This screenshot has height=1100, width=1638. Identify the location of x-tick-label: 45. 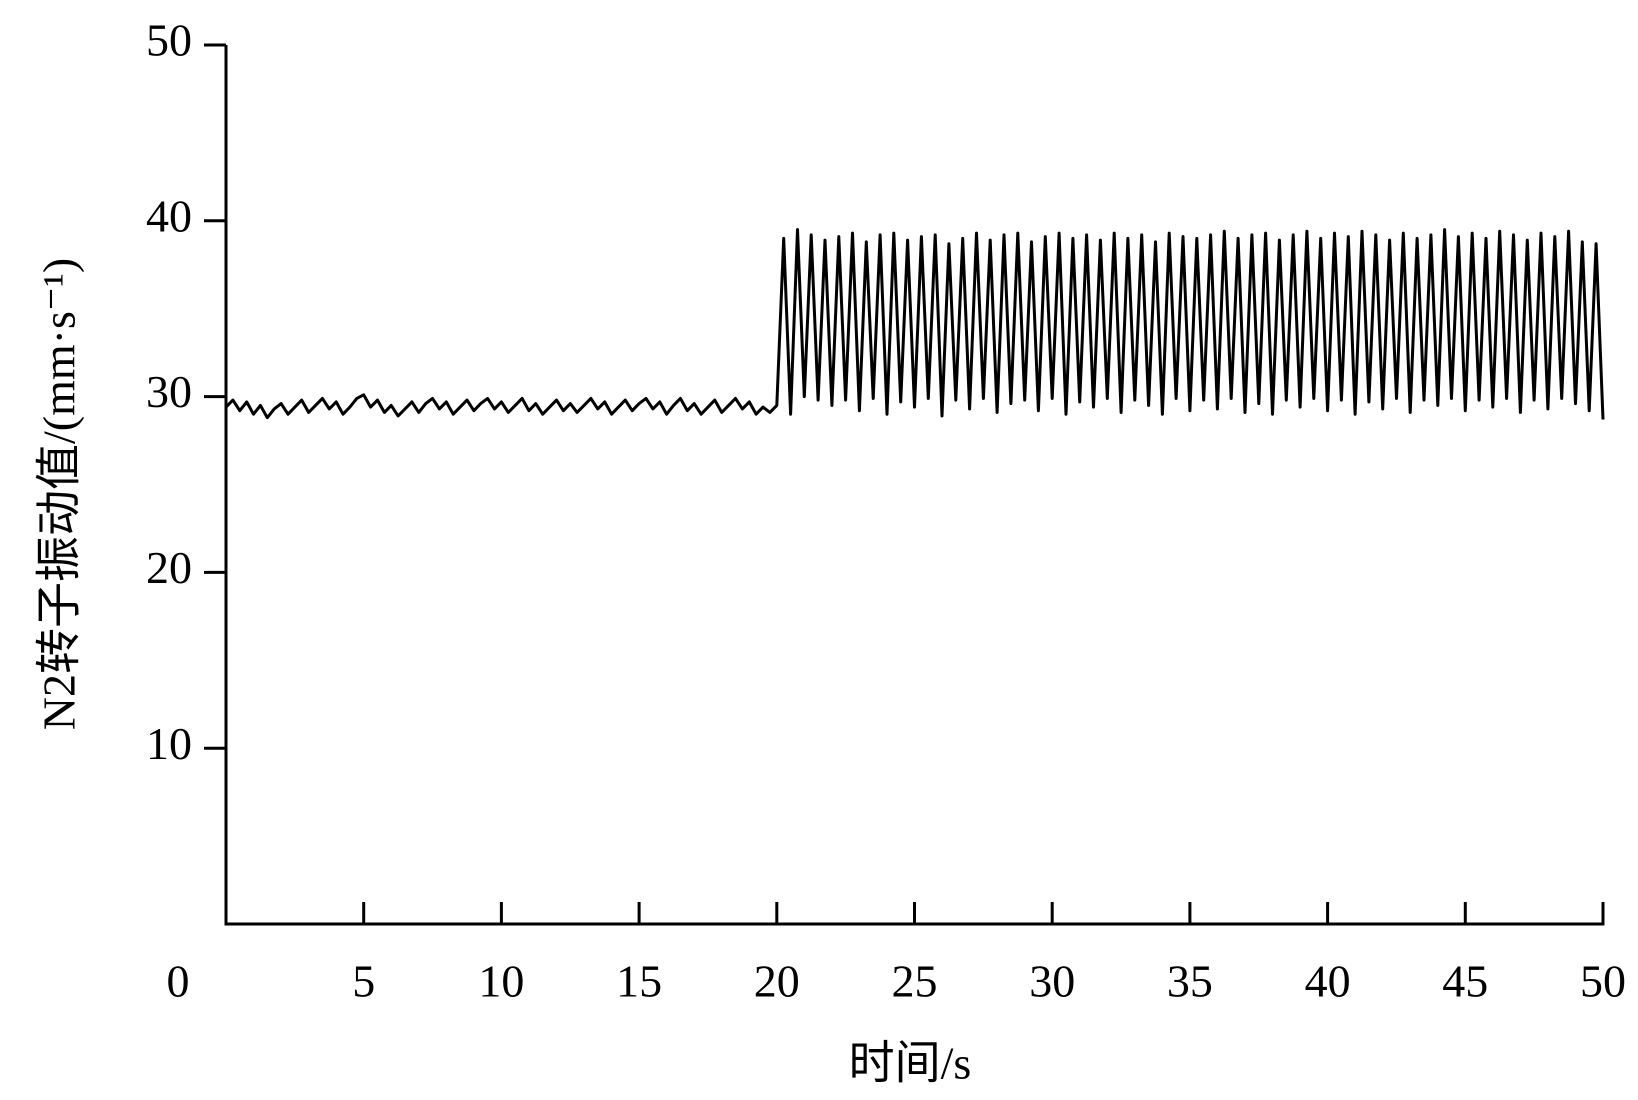
(1465, 981).